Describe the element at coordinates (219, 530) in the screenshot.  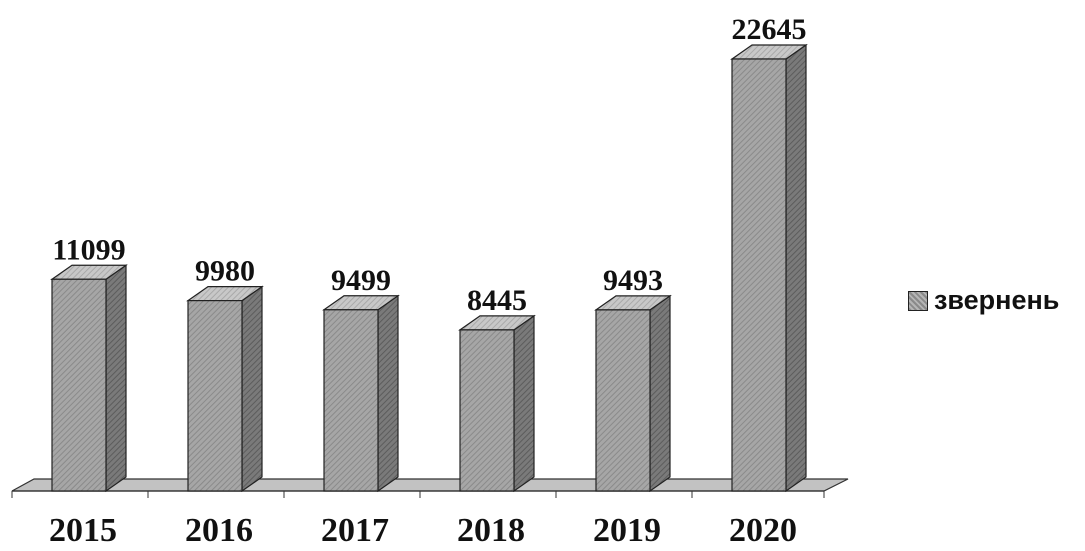
I see `x-tick-label: 2016` at that location.